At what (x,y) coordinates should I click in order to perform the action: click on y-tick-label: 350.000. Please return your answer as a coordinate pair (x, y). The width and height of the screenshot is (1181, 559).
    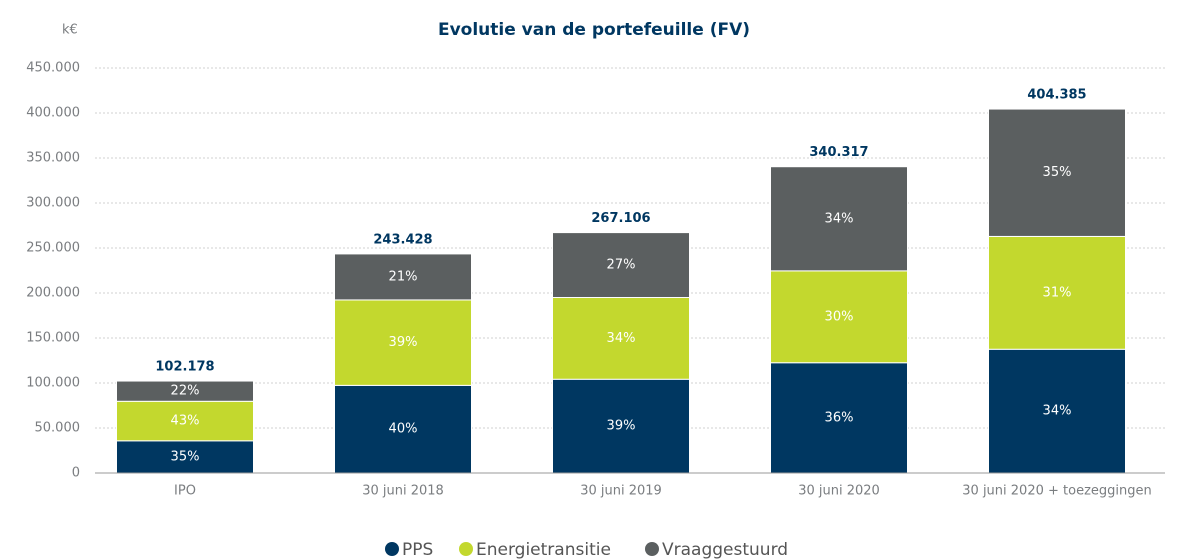
    Looking at the image, I should click on (53, 158).